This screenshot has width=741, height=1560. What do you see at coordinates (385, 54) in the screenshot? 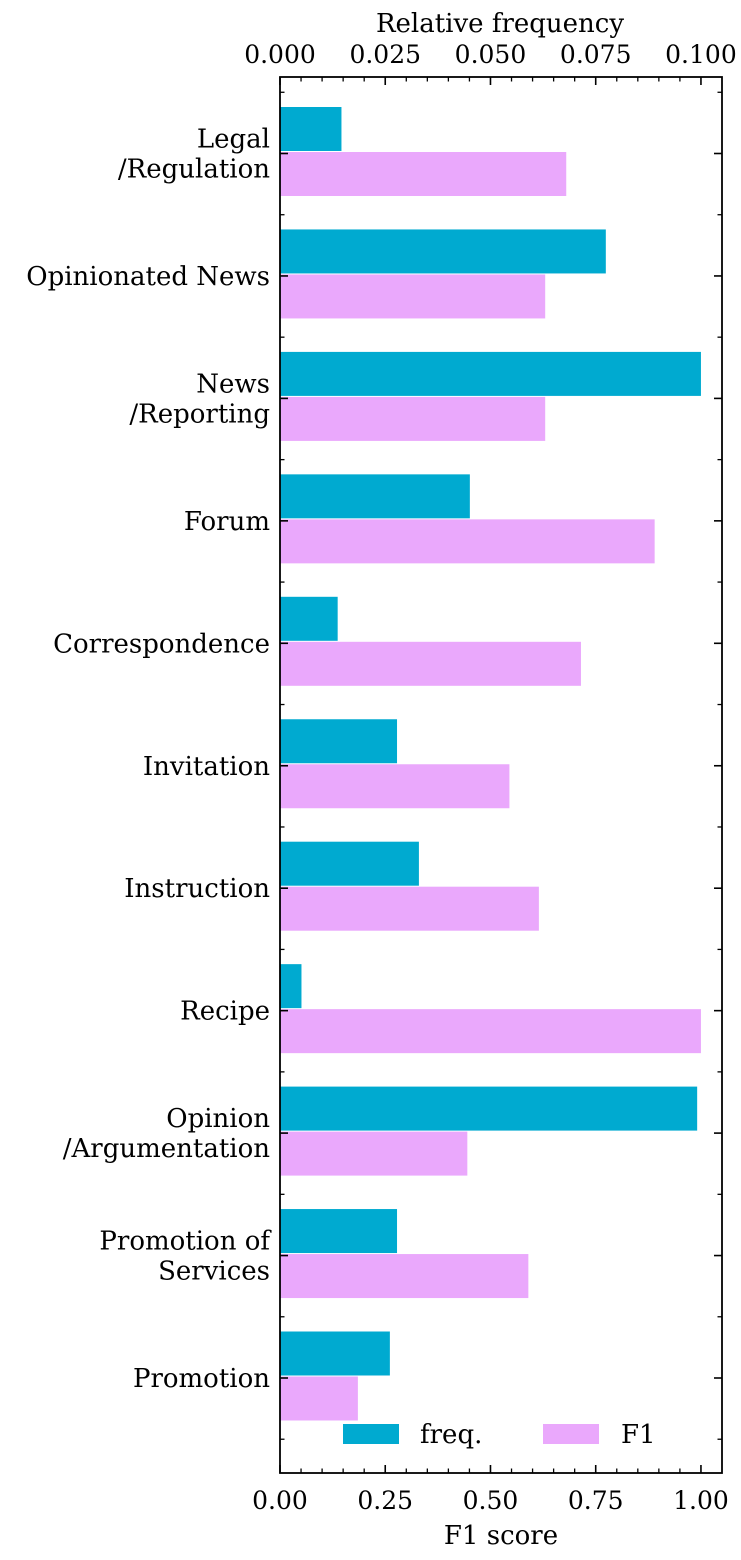
I see `x-top-tick-label: 0.025` at bounding box center [385, 54].